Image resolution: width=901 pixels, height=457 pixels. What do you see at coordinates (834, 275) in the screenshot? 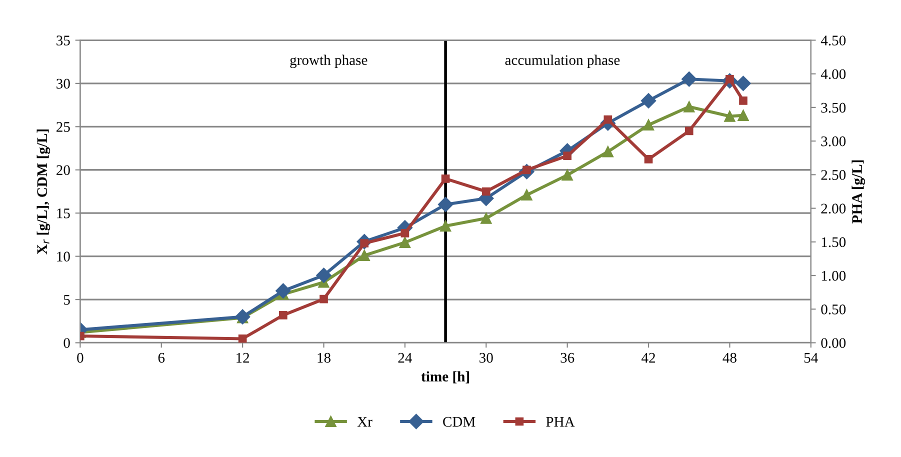
I see `y2-tick-label: 1.00` at bounding box center [834, 275].